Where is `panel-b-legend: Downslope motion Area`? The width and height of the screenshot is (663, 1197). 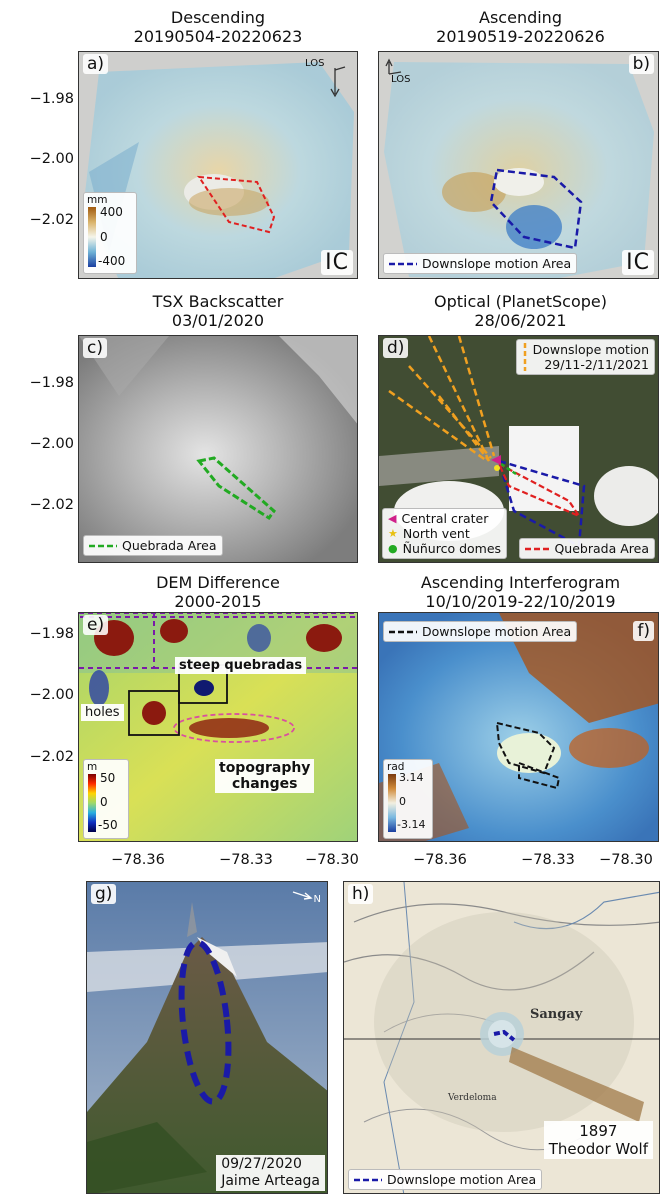
panel-b-legend: Downslope motion Area is located at coordinates (480, 263).